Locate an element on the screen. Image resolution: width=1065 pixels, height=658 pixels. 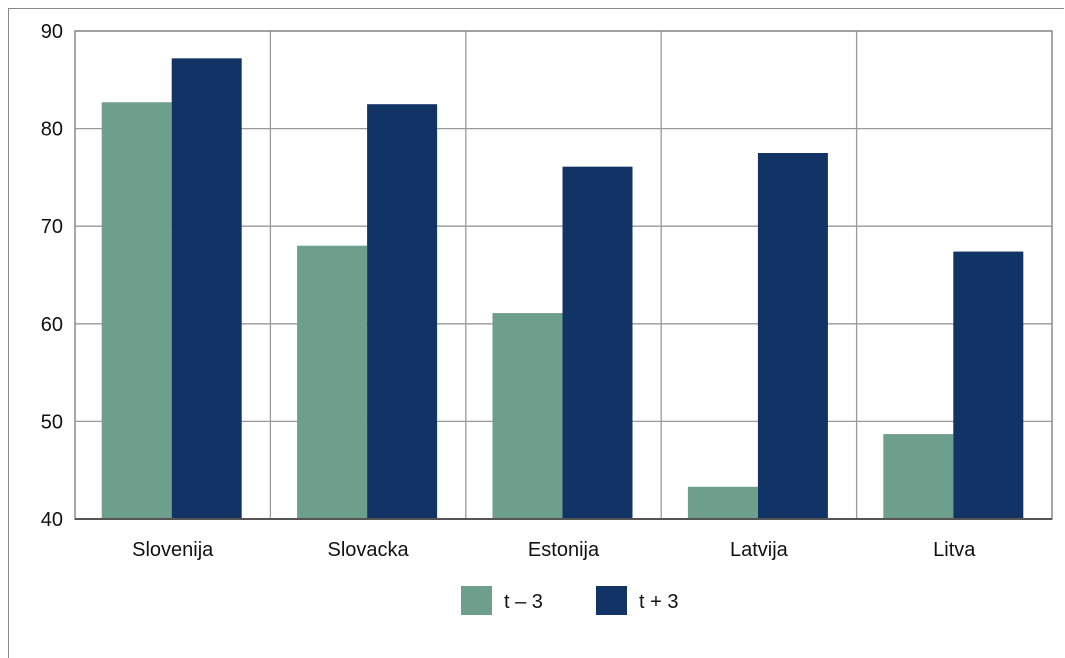
category-label: Slovenija is located at coordinates (173, 550).